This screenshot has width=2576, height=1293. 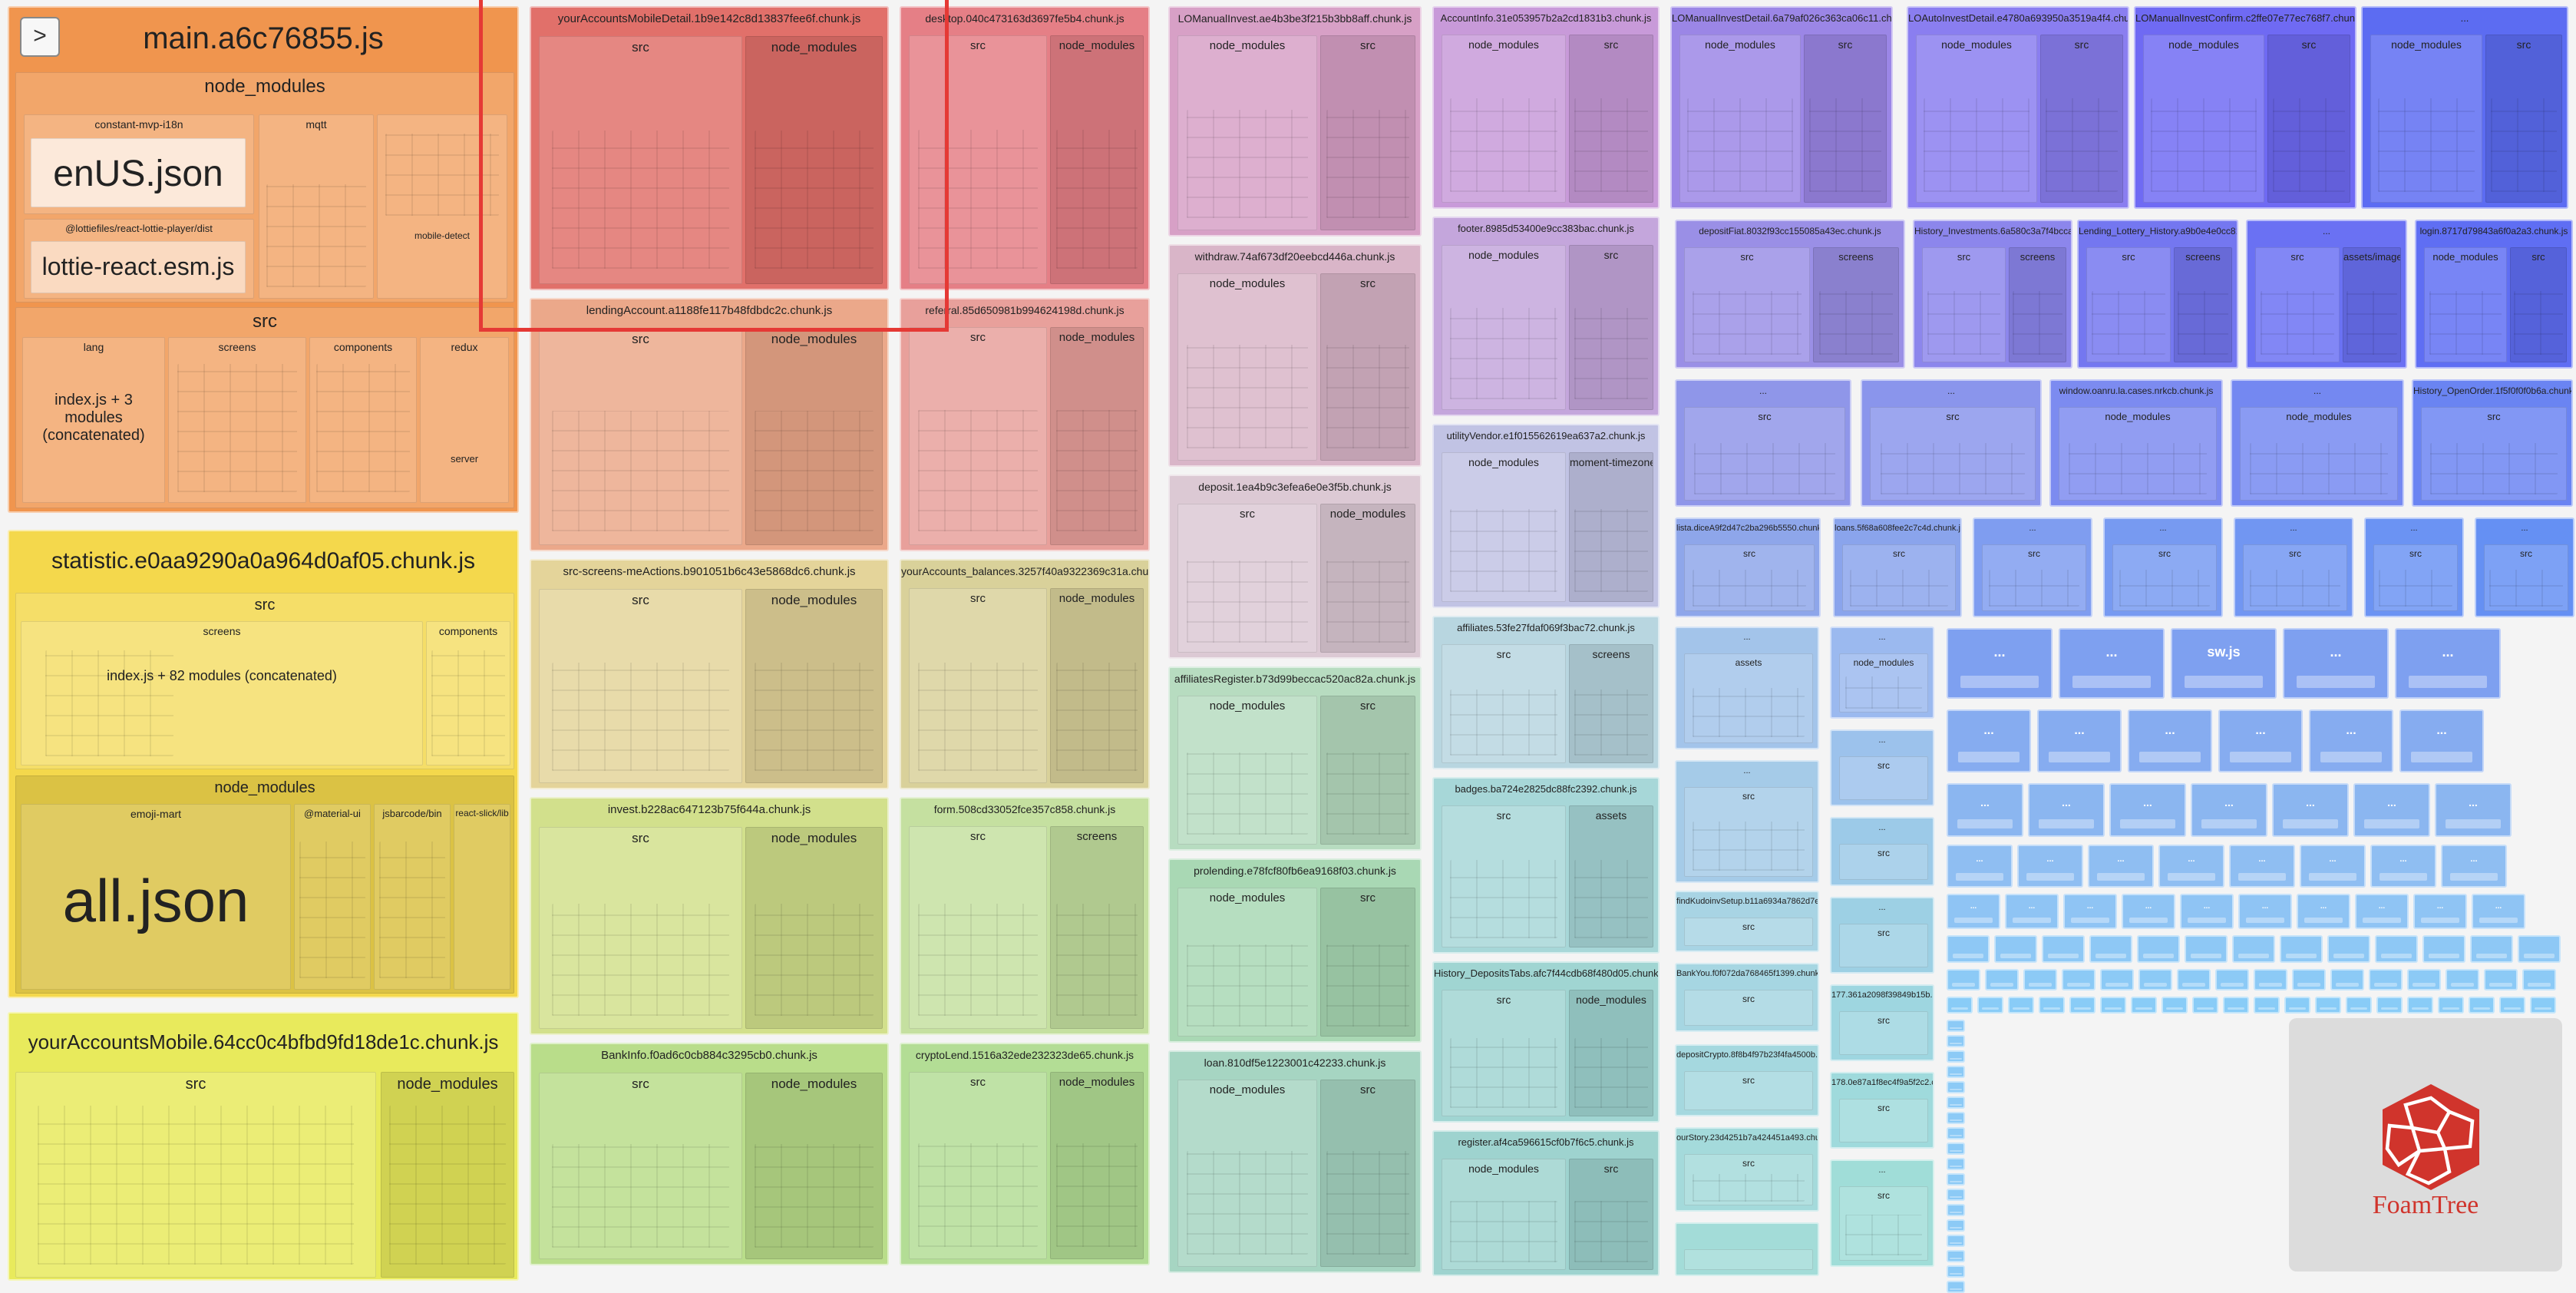 I want to click on module-group: screens, so click(x=1097, y=927).